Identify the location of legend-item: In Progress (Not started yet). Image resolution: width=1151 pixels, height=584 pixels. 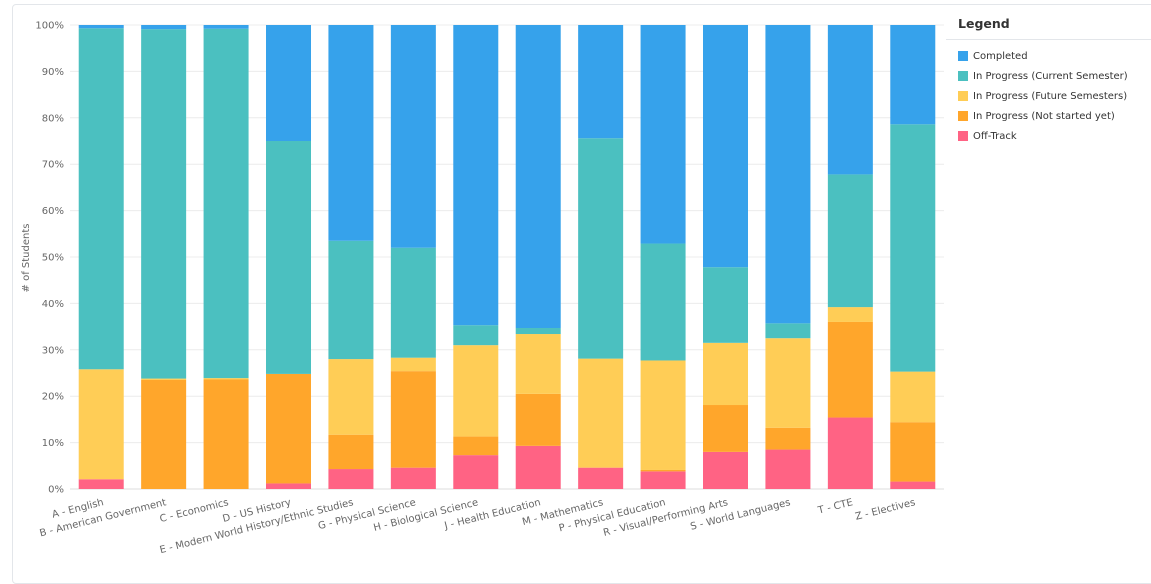
(1054, 116).